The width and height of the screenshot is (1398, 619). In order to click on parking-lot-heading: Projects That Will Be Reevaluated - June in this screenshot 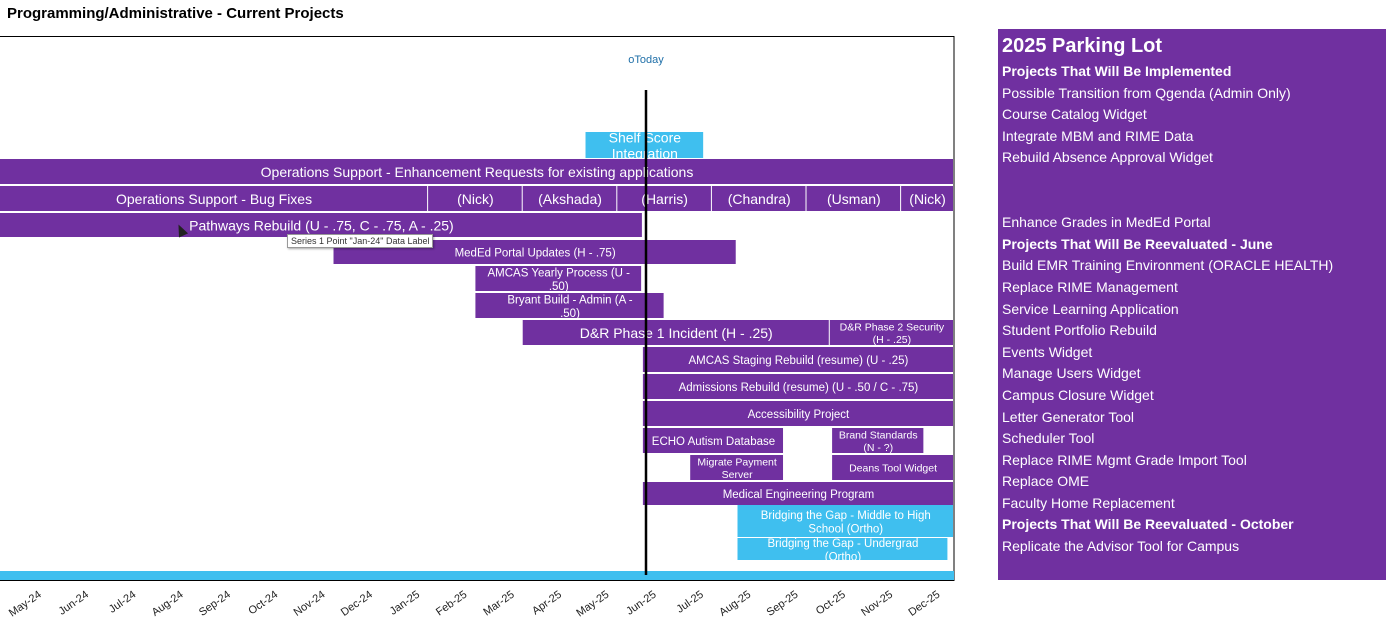, I will do `click(1137, 243)`.